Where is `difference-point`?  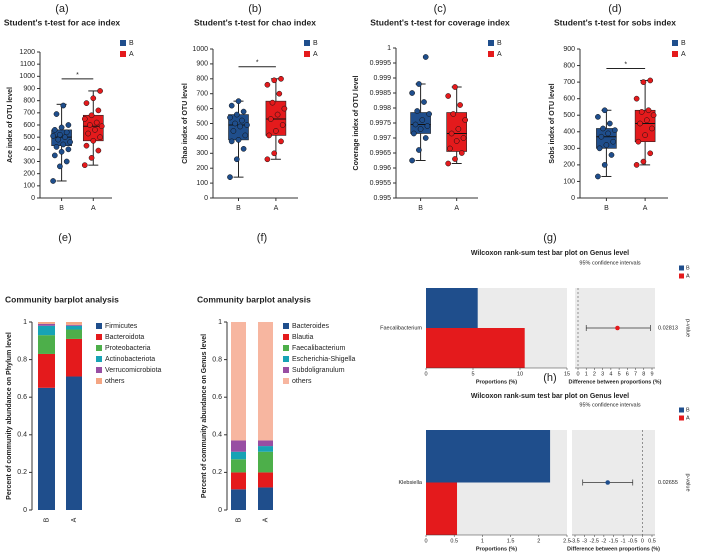 difference-point is located at coordinates (617, 328).